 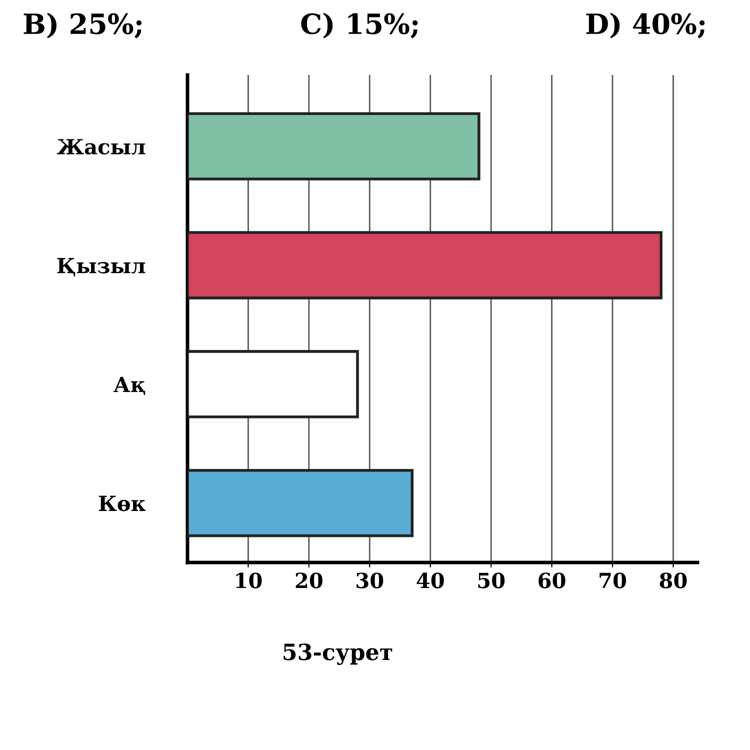 What do you see at coordinates (309, 580) in the screenshot?
I see `x-tick-label: 20` at bounding box center [309, 580].